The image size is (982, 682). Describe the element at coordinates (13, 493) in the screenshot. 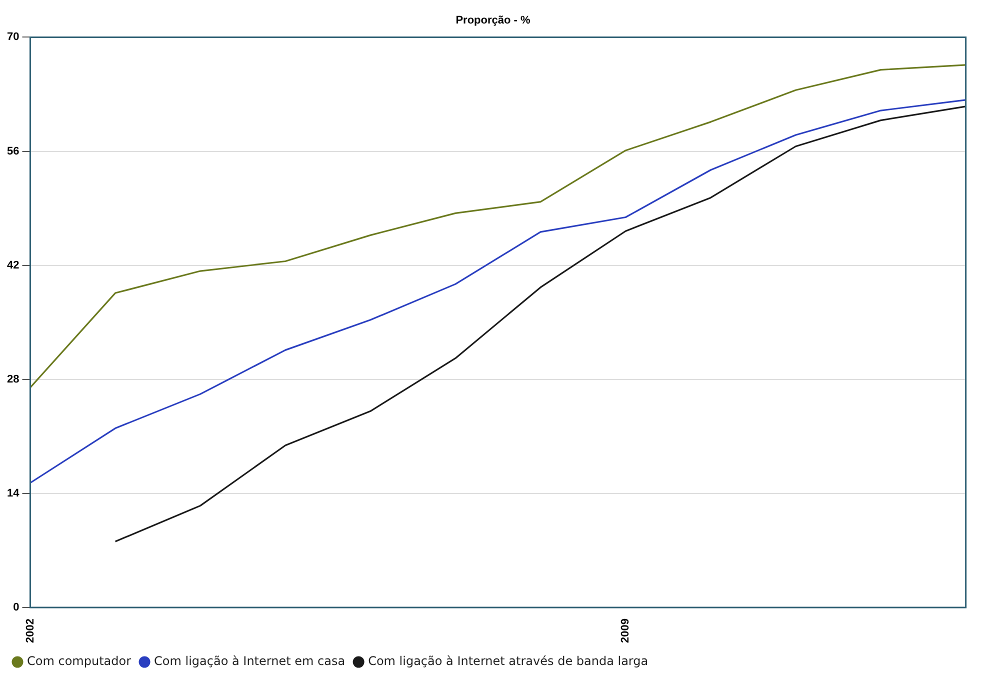

I see `y-tick-label: 14` at that location.